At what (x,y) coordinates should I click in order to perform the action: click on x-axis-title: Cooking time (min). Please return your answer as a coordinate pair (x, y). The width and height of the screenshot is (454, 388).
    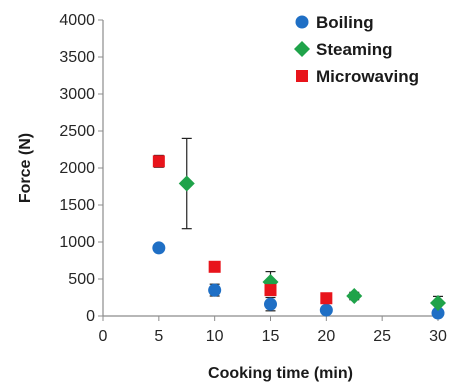
    Looking at the image, I should click on (280, 373).